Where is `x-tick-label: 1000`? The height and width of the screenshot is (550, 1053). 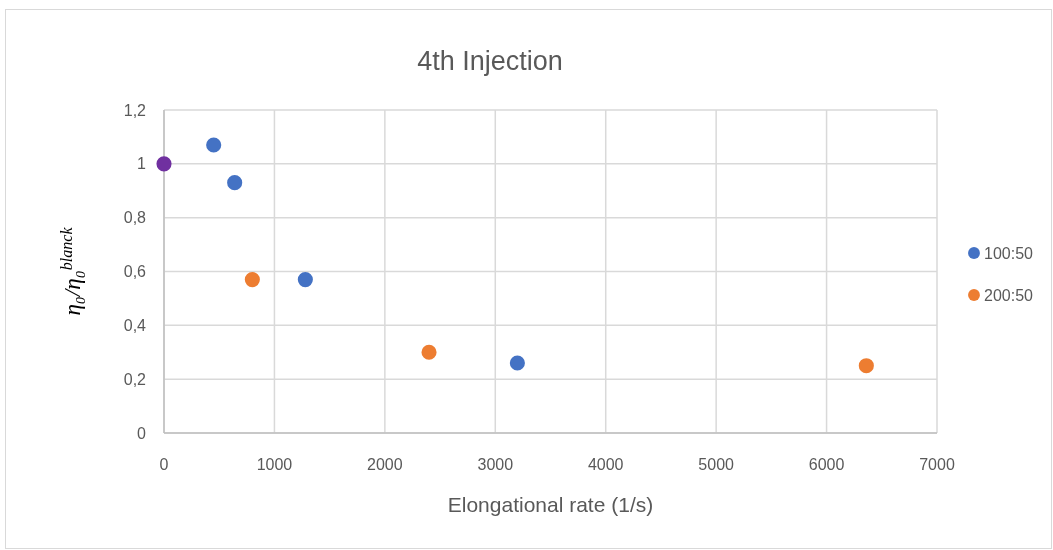
x-tick-label: 1000 is located at coordinates (274, 464).